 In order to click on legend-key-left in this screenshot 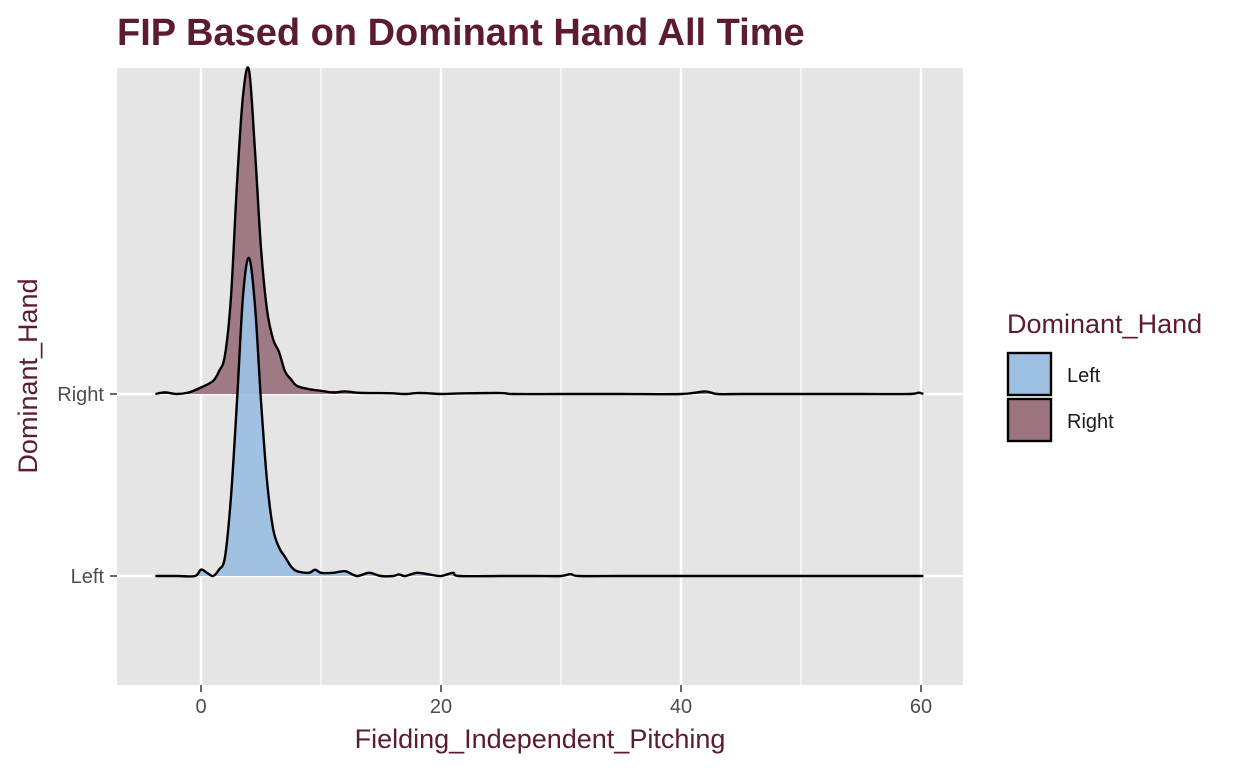, I will do `click(1029, 374)`.